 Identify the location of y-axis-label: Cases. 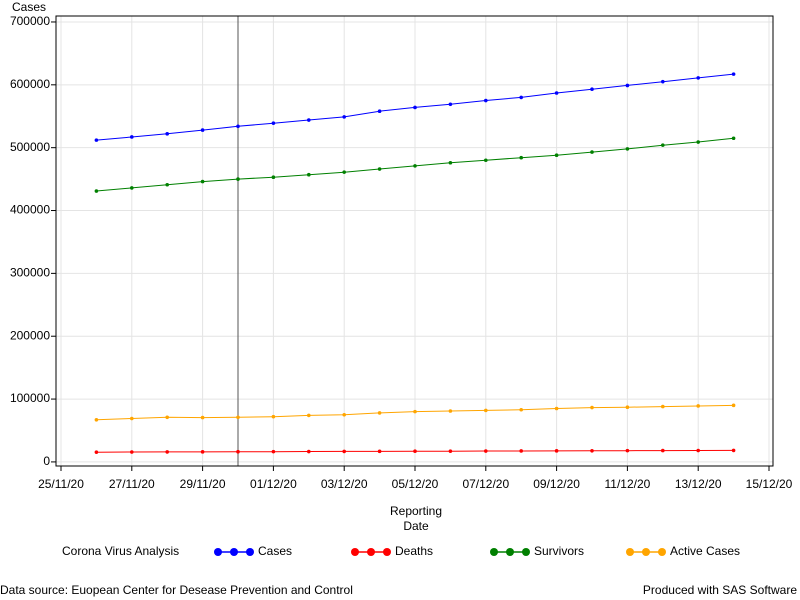
(29, 7).